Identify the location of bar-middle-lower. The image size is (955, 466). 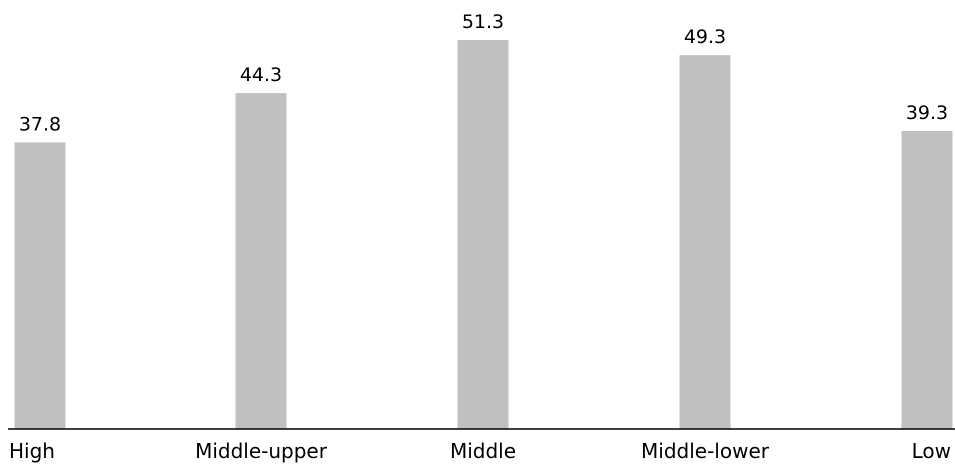
(705, 242).